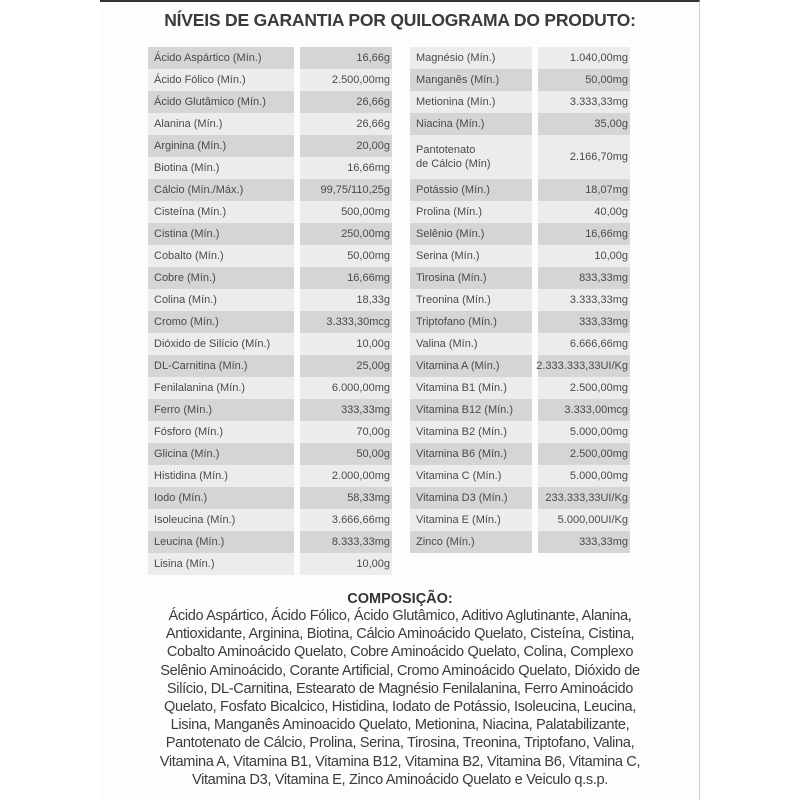 The width and height of the screenshot is (800, 800). What do you see at coordinates (471, 366) in the screenshot?
I see `nutrient-label: Vitamina A (Mín.)` at bounding box center [471, 366].